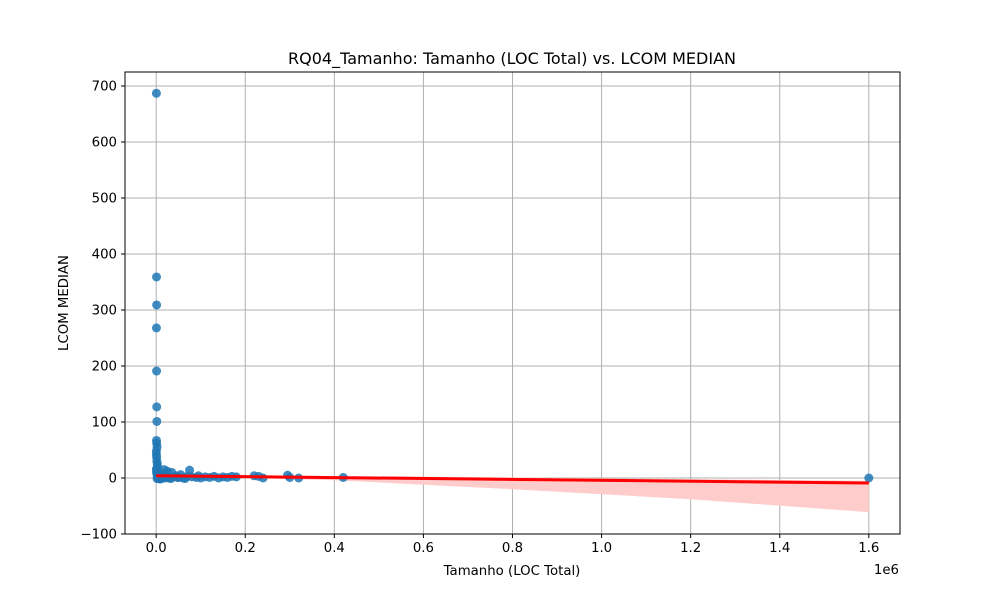 The image size is (1000, 600). I want to click on y-tick-label: −100, so click(98, 535).